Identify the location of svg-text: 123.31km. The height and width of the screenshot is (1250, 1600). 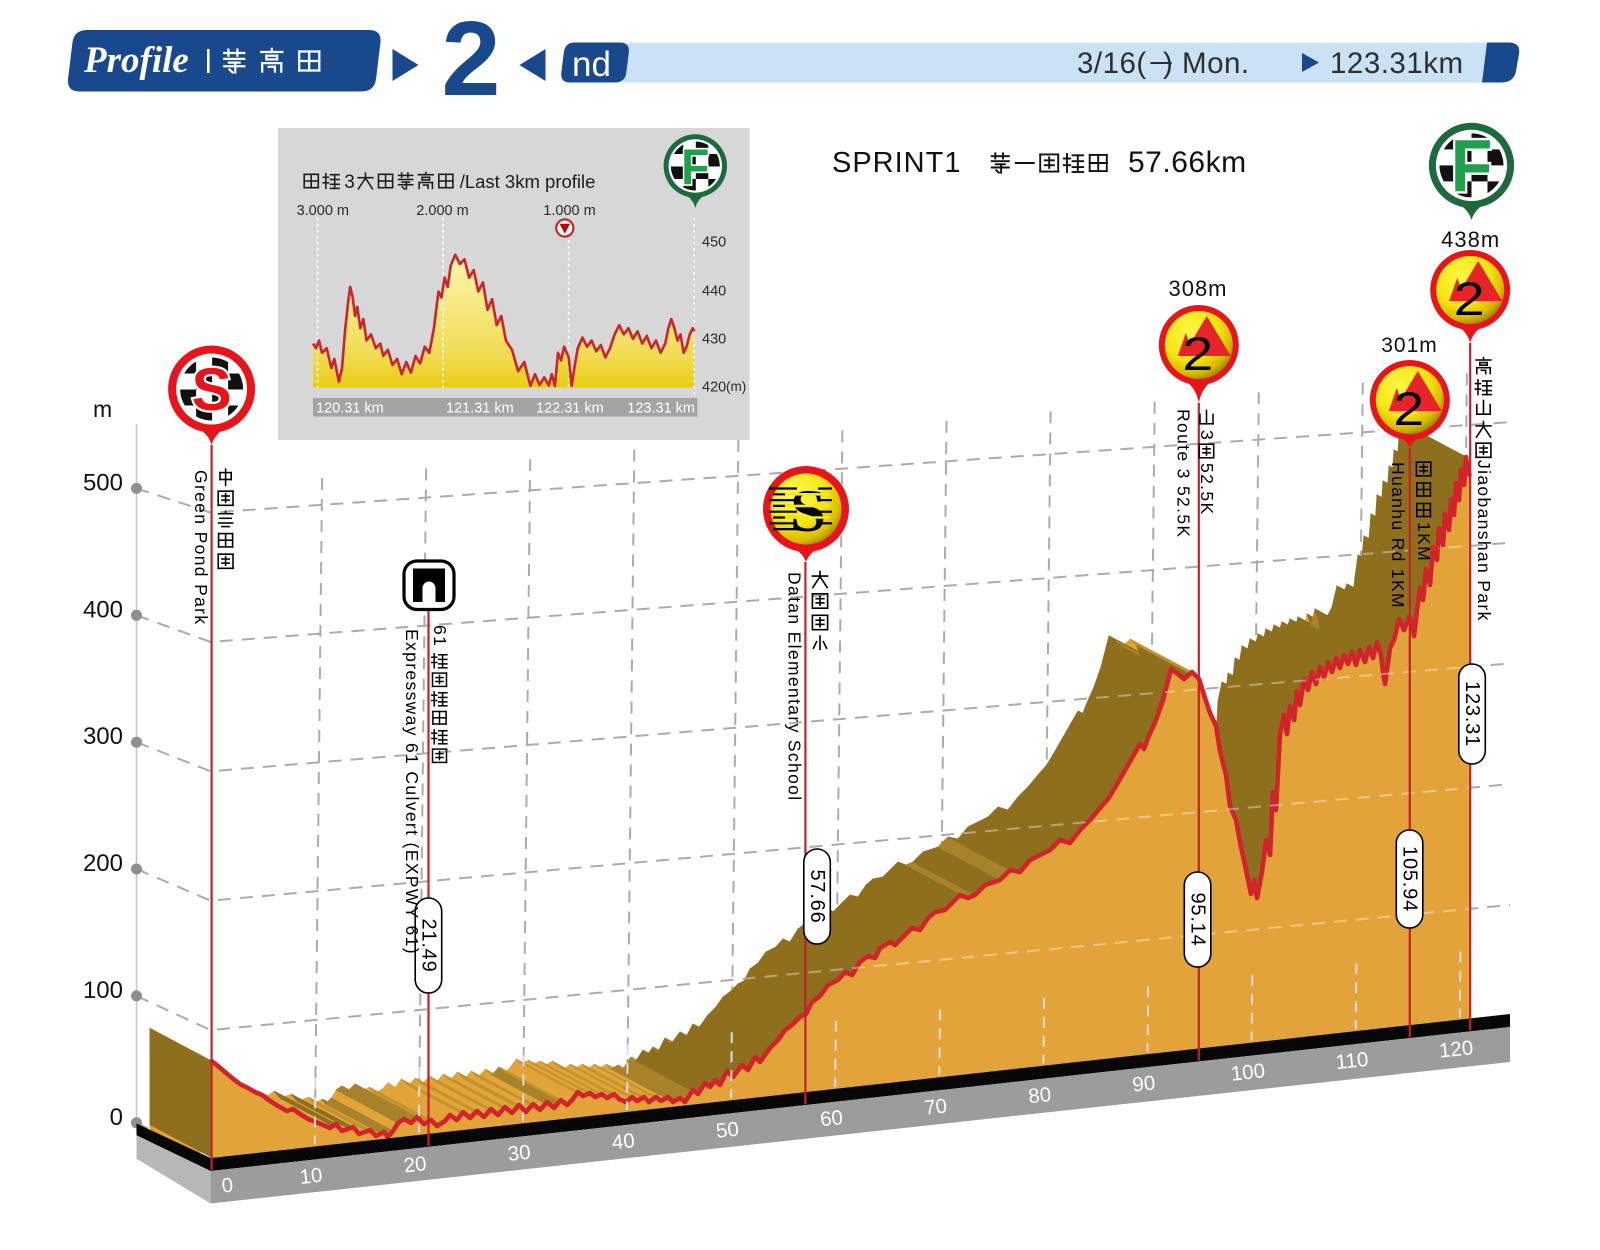
(1397, 63).